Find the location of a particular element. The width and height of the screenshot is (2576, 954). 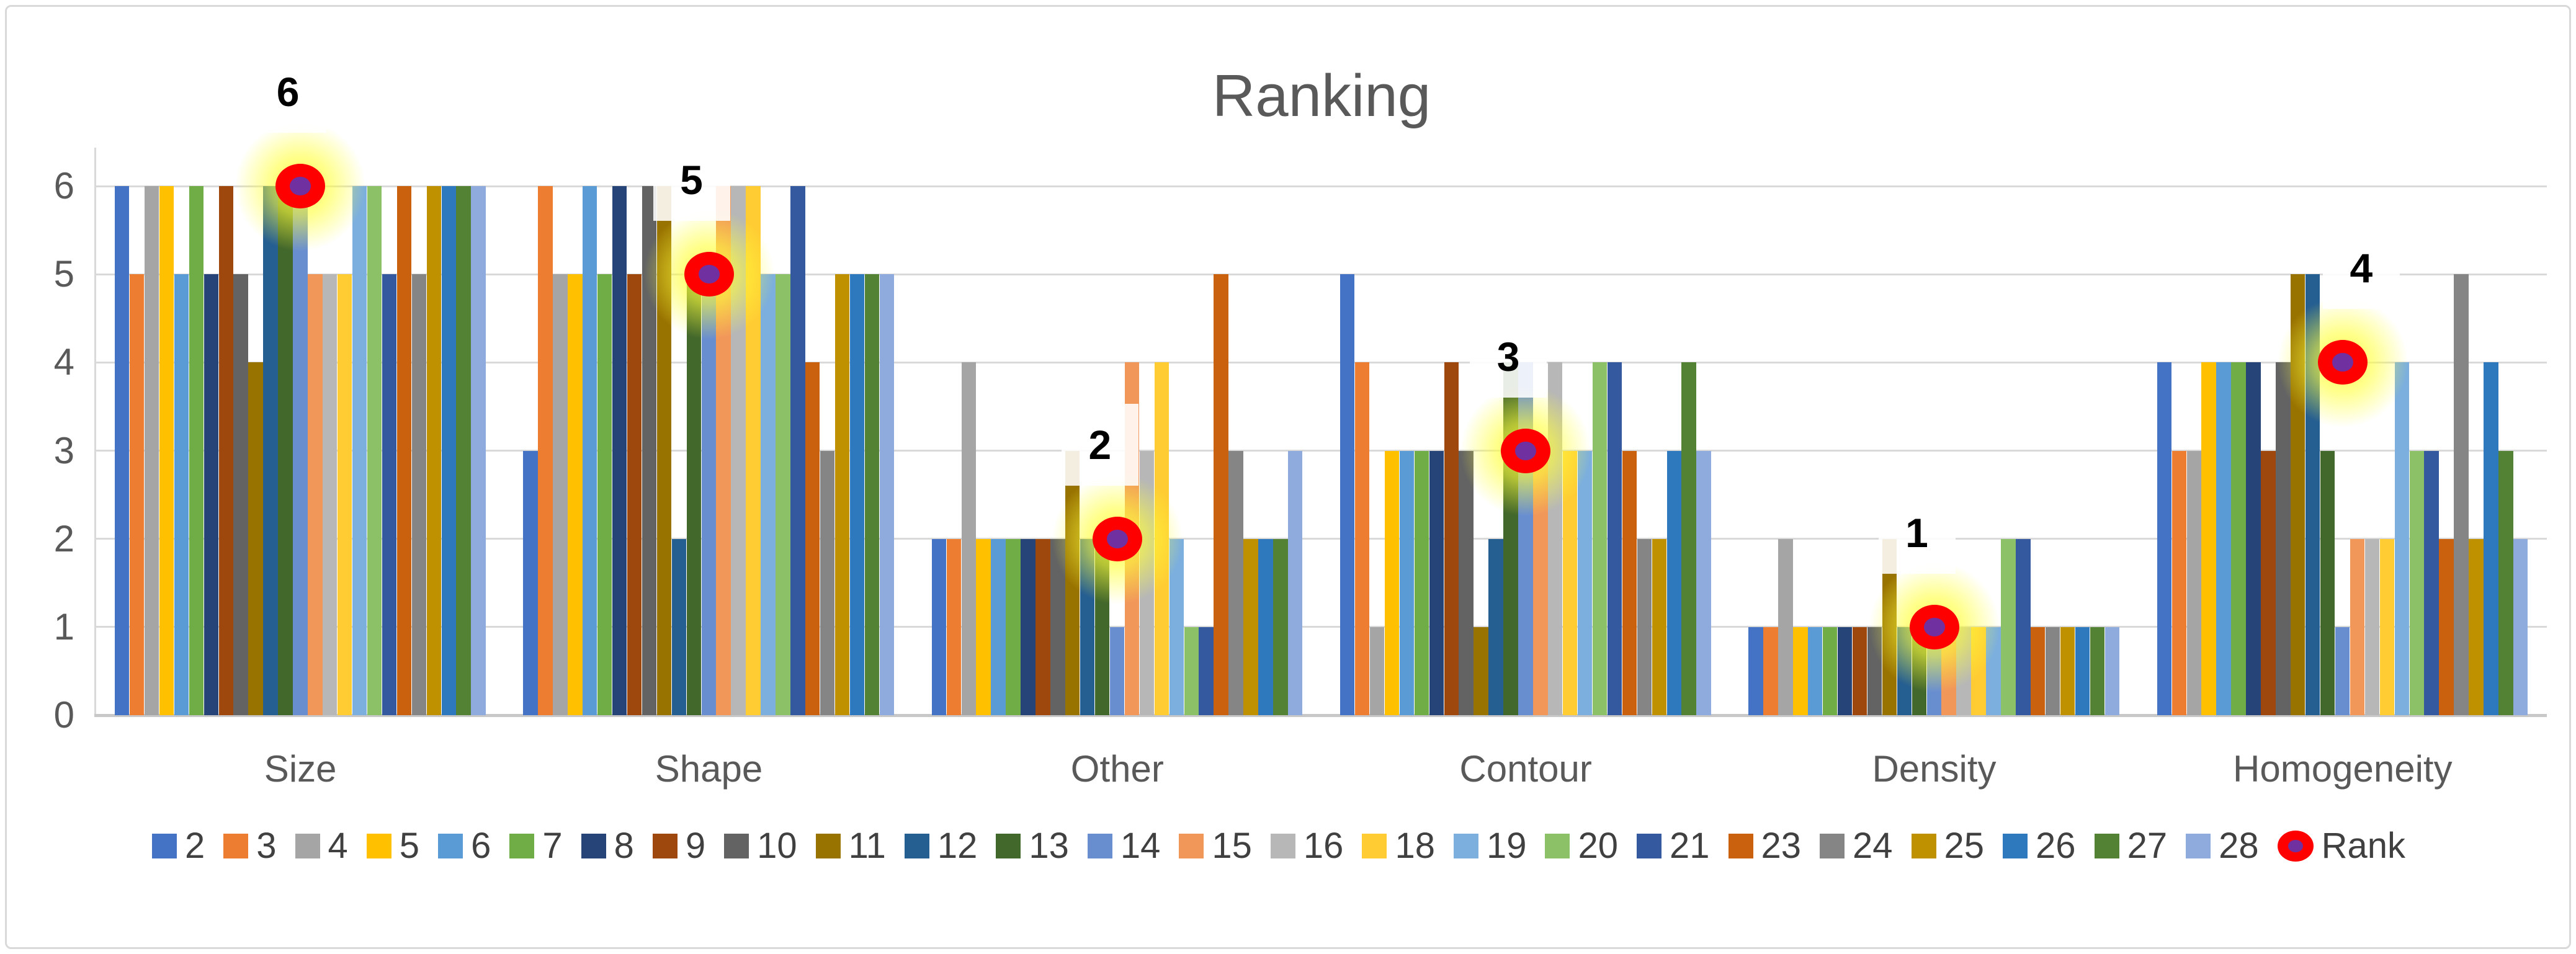

legend-item: 26 is located at coordinates (2039, 846).